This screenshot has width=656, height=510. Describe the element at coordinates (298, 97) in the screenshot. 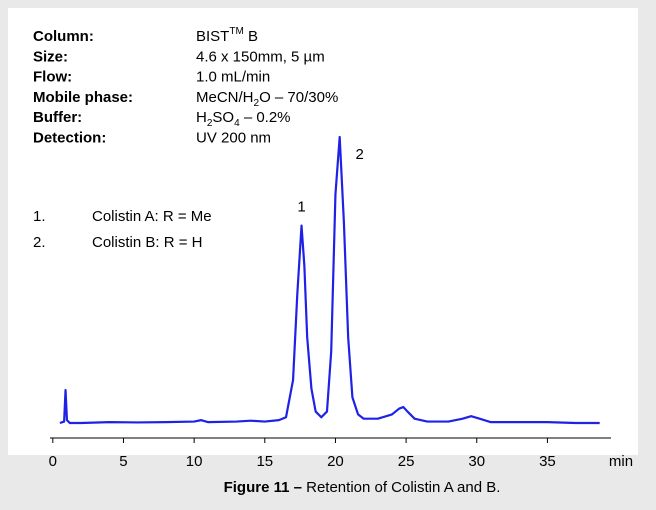

I see `condition-part: O – 70/30%` at that location.